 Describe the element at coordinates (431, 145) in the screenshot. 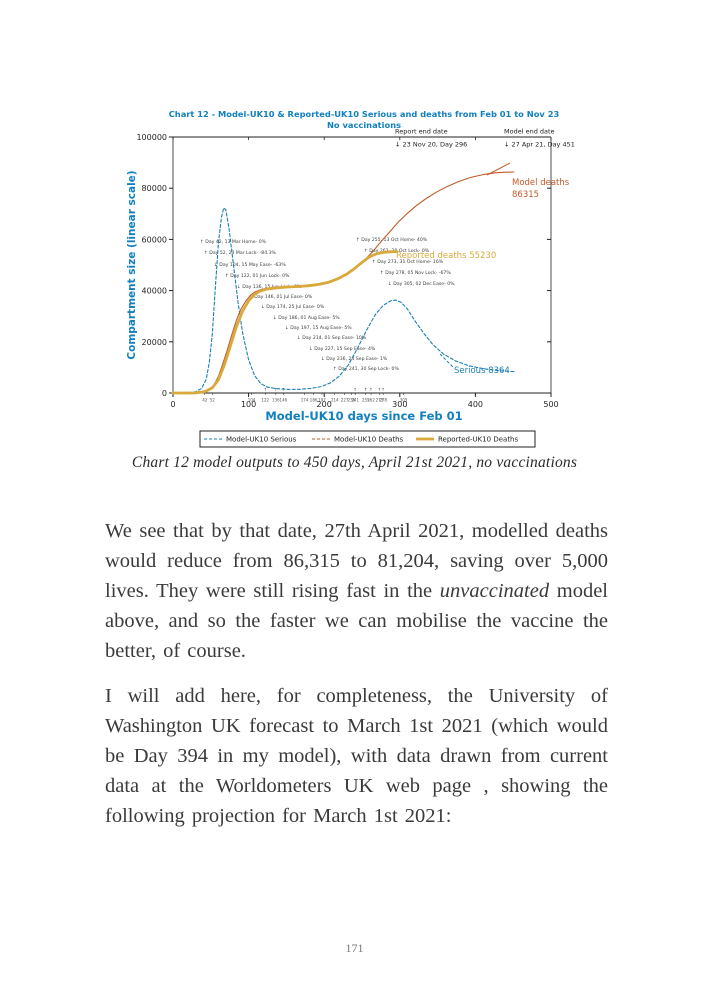

I see `svg-text: ↓ 23 Nov 20, Day 296` at that location.